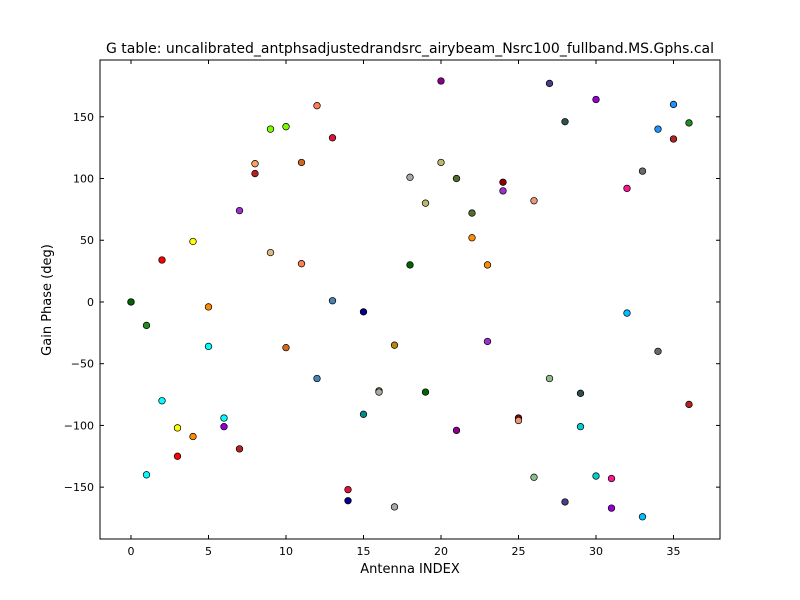 This screenshot has height=600, width=800. I want to click on x-tick-label: 30, so click(596, 551).